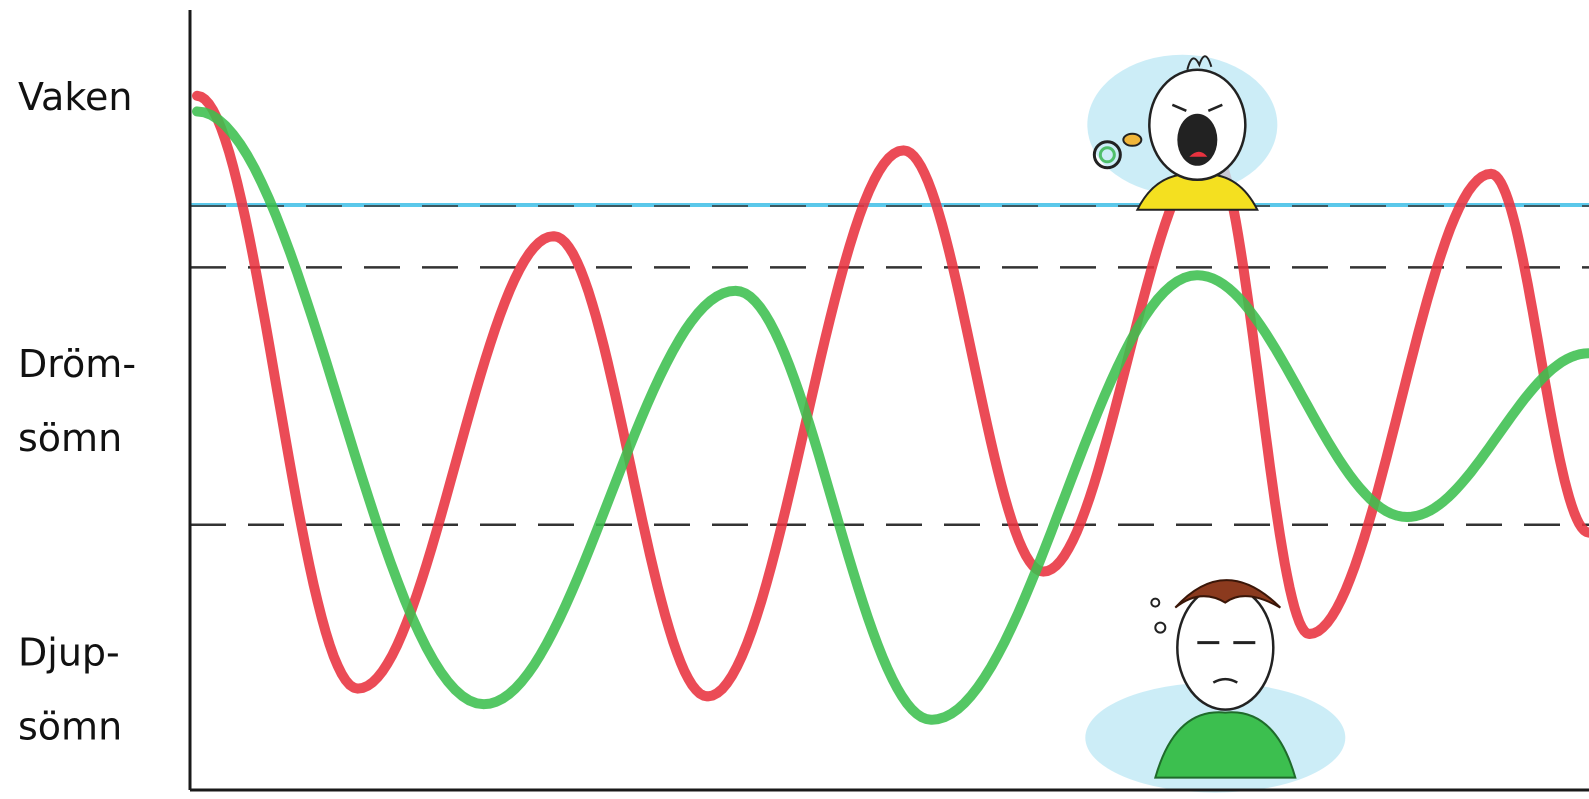  What do you see at coordinates (77, 412) in the screenshot?
I see `y-axis-labels: Vaken Dröm-sömn Djup-sömn` at bounding box center [77, 412].